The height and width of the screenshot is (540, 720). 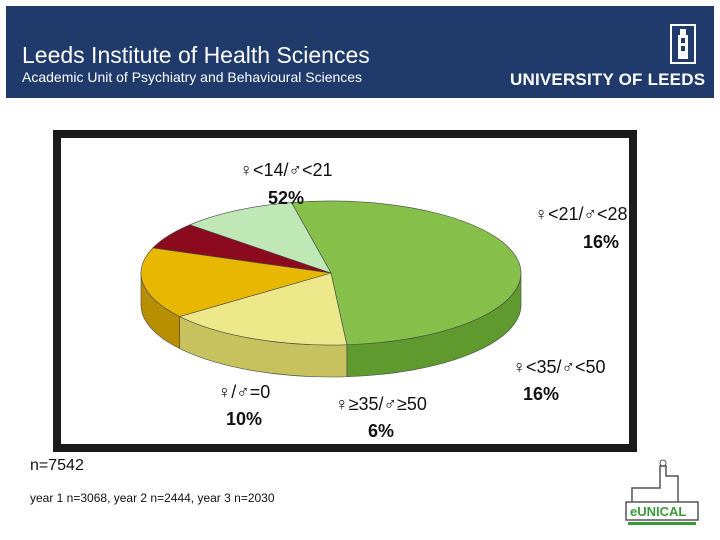 What do you see at coordinates (57, 465) in the screenshot?
I see `sample-size: n=7542` at bounding box center [57, 465].